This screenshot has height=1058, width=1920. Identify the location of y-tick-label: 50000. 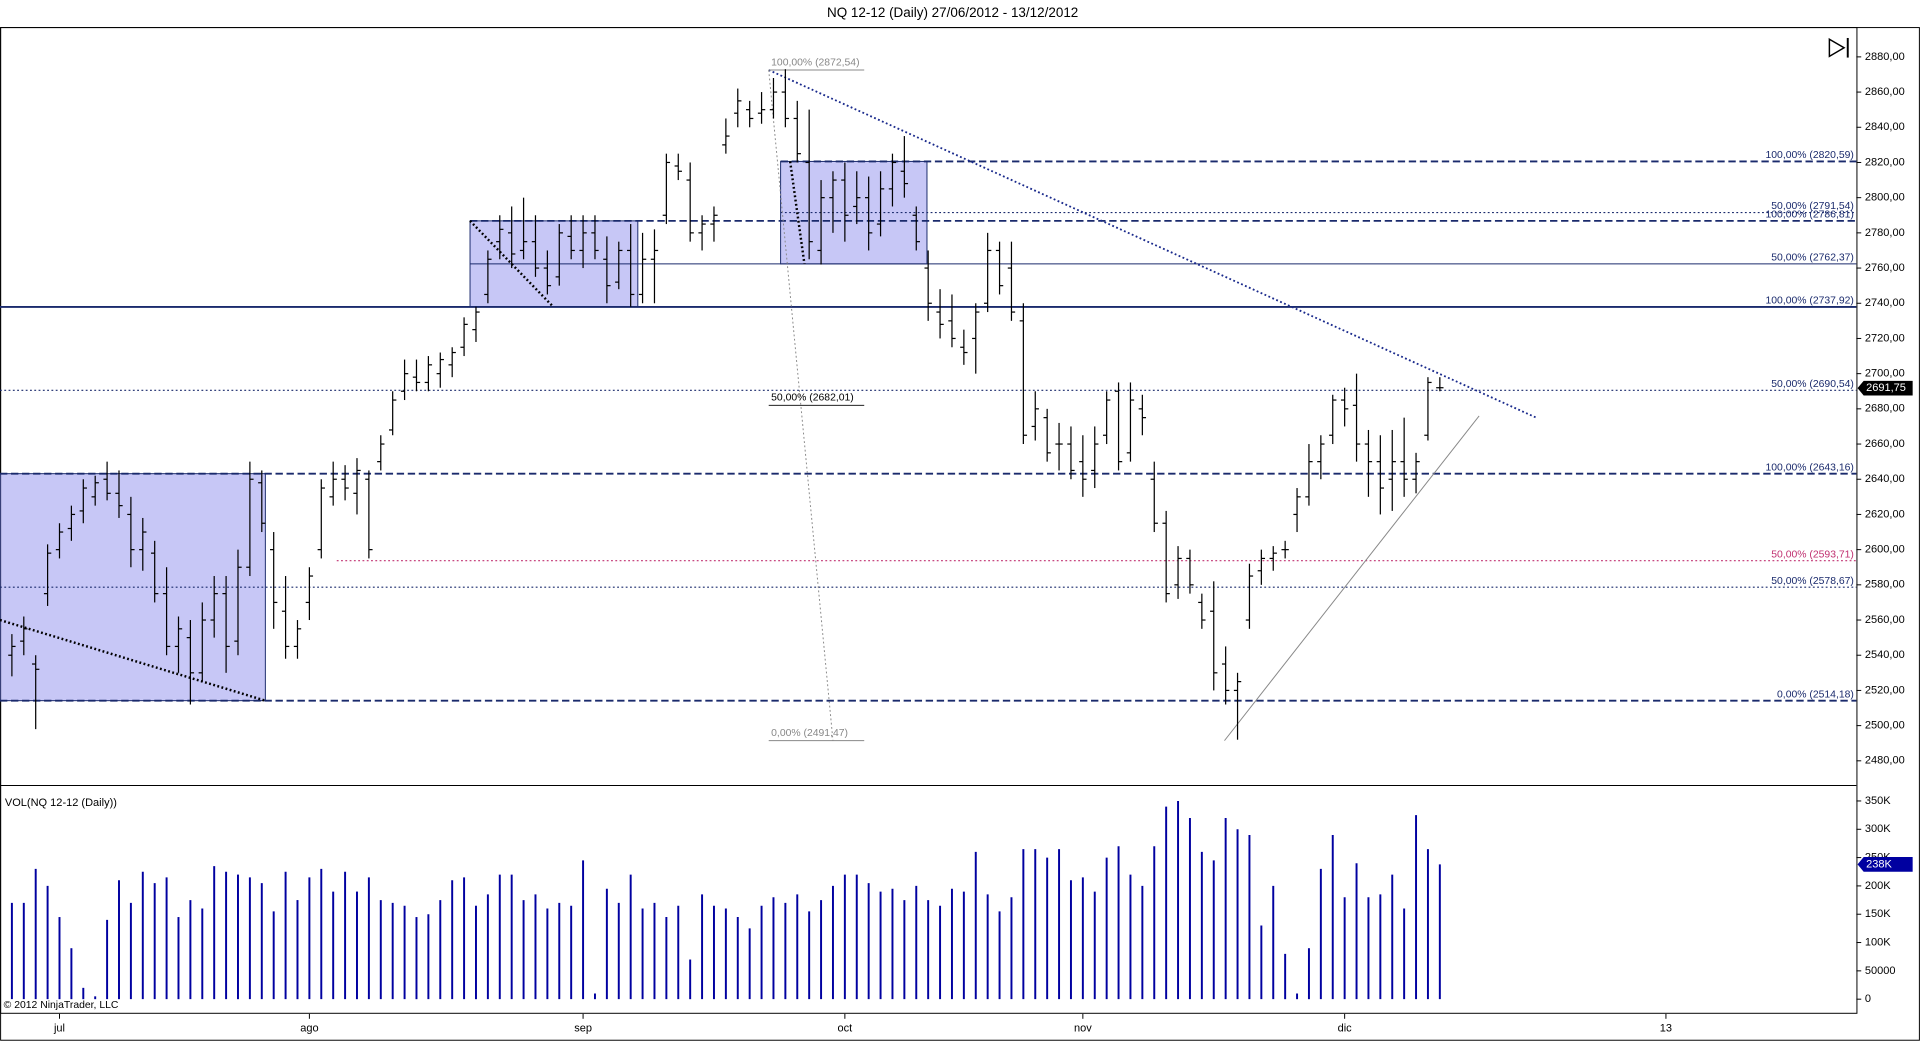
(1880, 971).